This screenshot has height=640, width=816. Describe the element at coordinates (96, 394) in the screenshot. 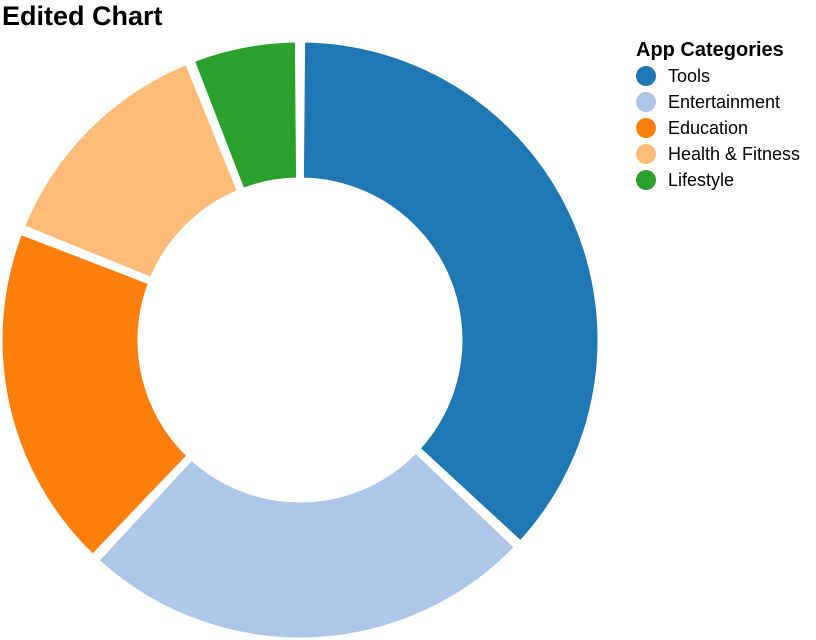

I see `slice-education` at that location.